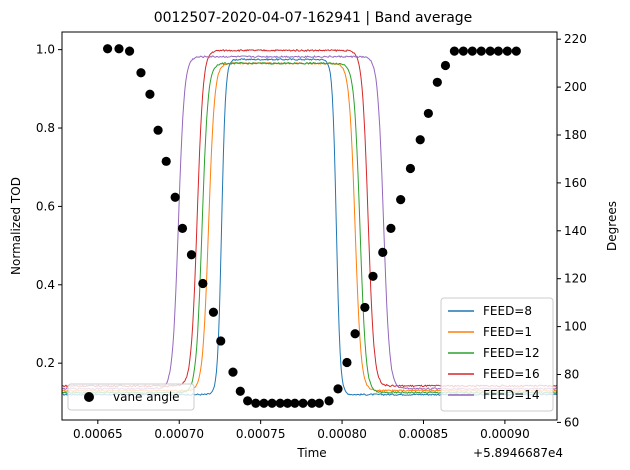 This screenshot has width=630, height=470. I want to click on legend-vane-box, so click(131, 397).